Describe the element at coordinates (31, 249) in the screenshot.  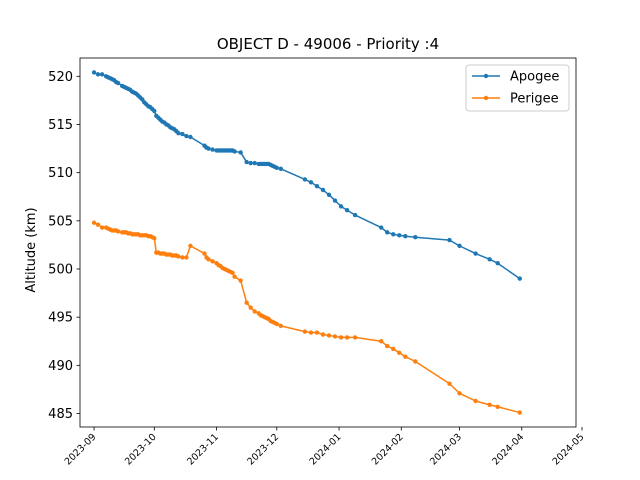
I see `y-axis-label: Altitude (km)` at that location.